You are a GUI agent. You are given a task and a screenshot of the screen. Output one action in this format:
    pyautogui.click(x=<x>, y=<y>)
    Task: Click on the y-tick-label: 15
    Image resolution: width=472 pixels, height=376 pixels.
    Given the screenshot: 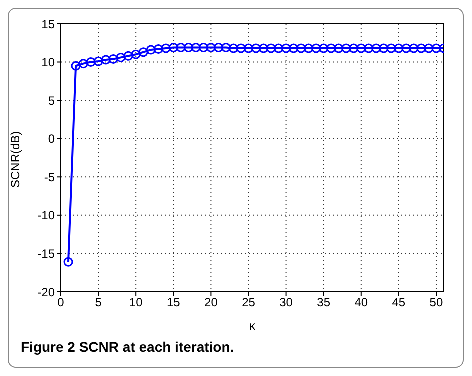 What is the action you would take?
    pyautogui.click(x=49, y=24)
    